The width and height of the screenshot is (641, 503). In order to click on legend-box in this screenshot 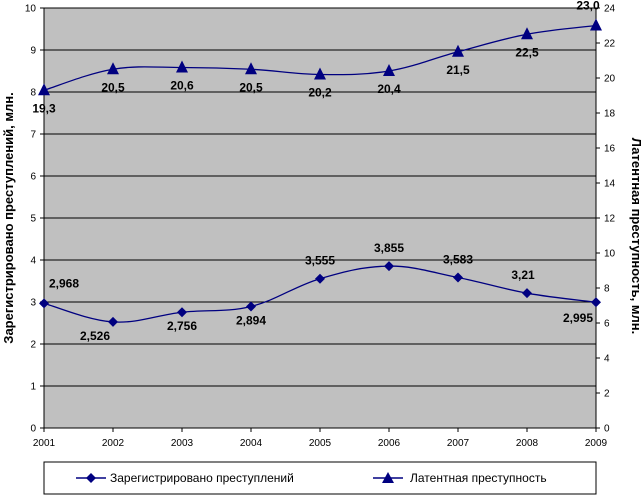, I will do `click(320, 478)`.